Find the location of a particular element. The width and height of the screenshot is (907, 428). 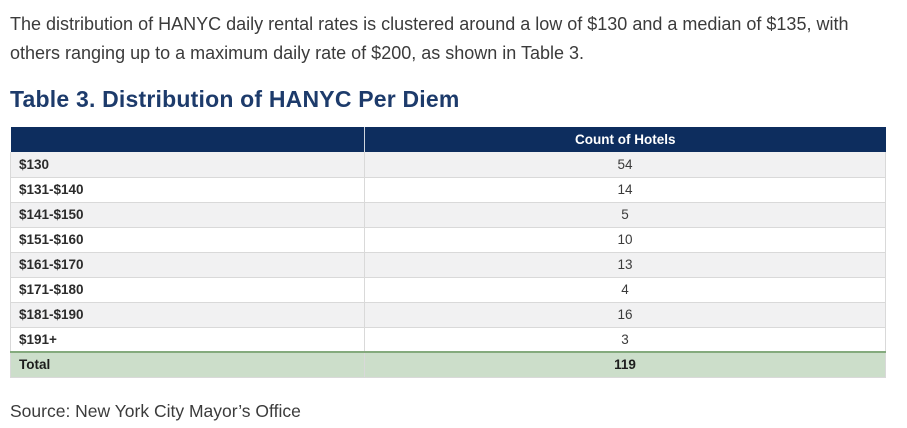

rate-range-cell: $181-$190 is located at coordinates (187, 315).